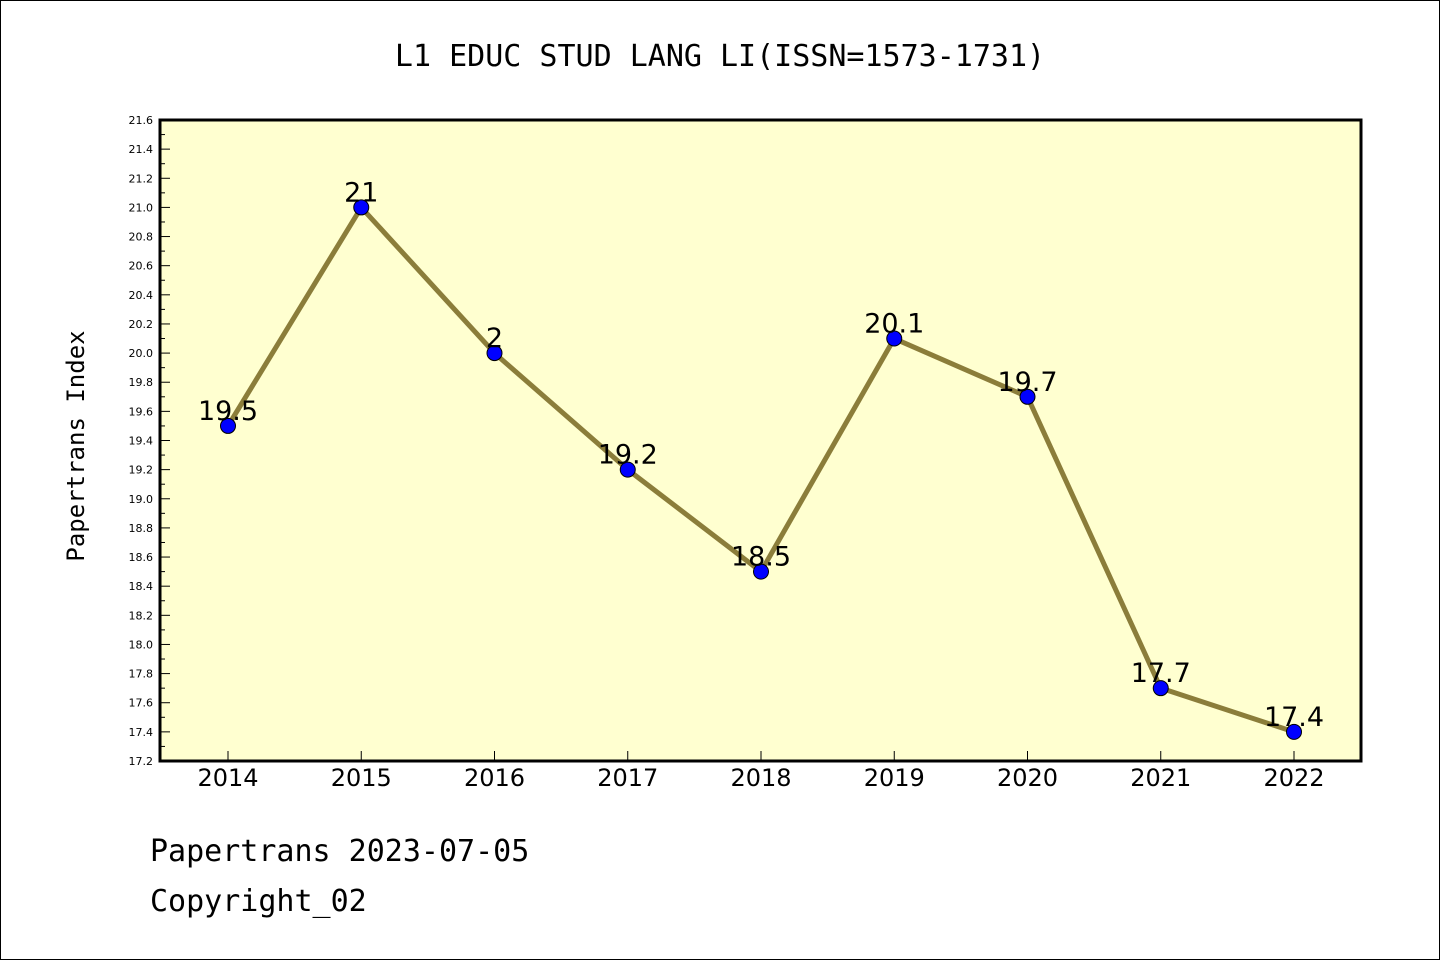 The height and width of the screenshot is (960, 1440). I want to click on data-label: 21, so click(361, 192).